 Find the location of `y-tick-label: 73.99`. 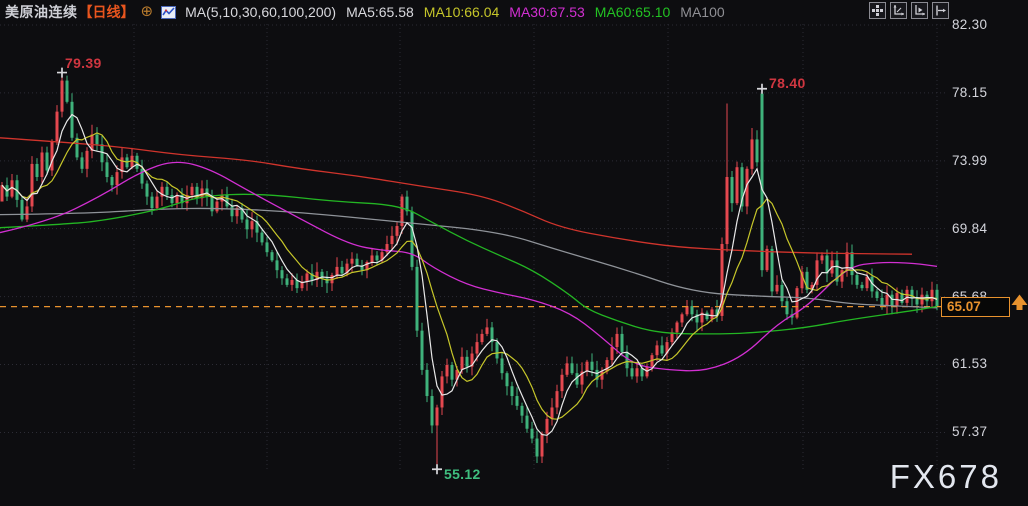

y-tick-label: 73.99 is located at coordinates (970, 160).